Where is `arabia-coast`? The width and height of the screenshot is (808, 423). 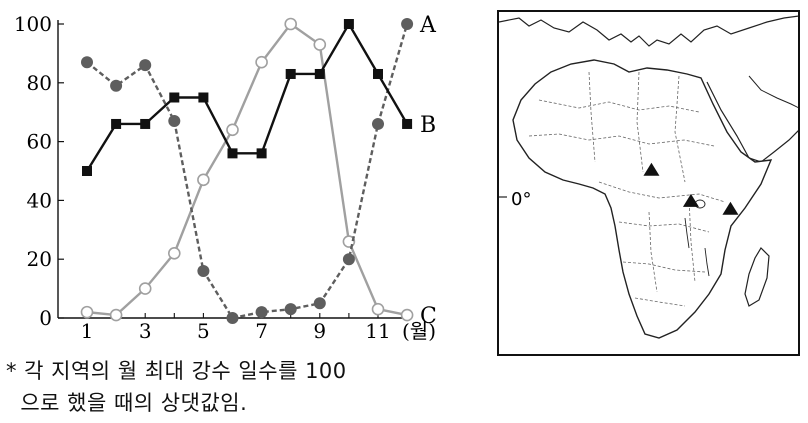
arabia-coast is located at coordinates (752, 122).